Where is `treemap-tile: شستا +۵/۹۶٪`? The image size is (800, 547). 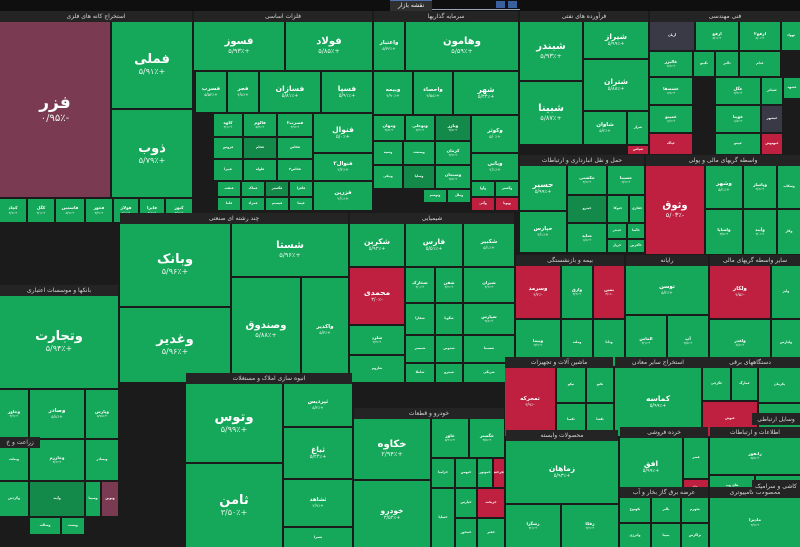
treemap-tile: شستا +۵/۹۶٪ is located at coordinates (290, 250).